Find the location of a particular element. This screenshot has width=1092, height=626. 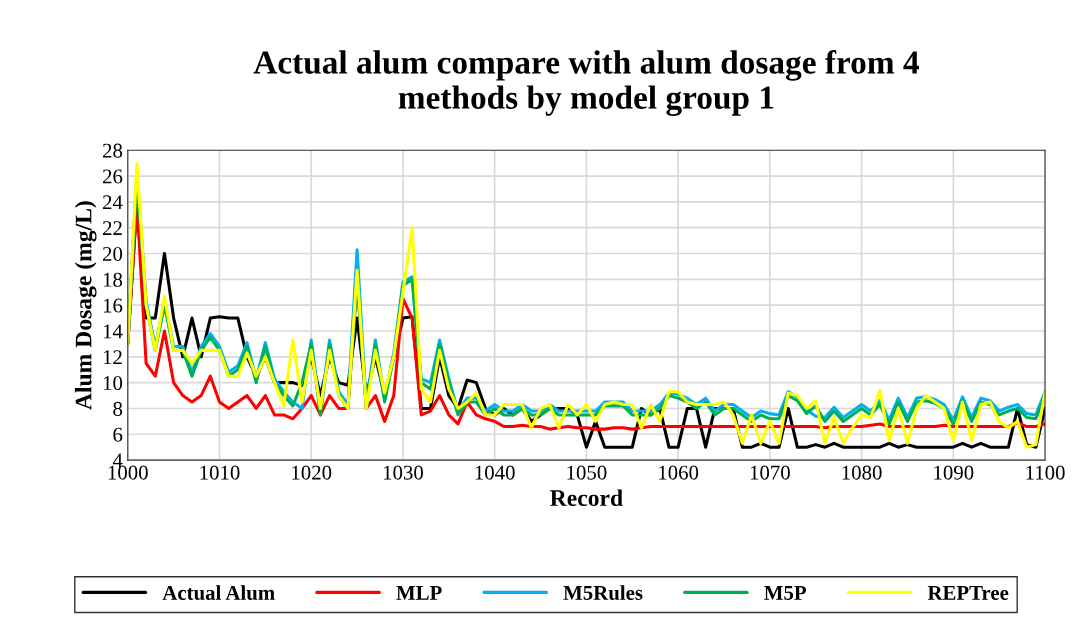

x-tick-label: 1010 is located at coordinates (220, 472).